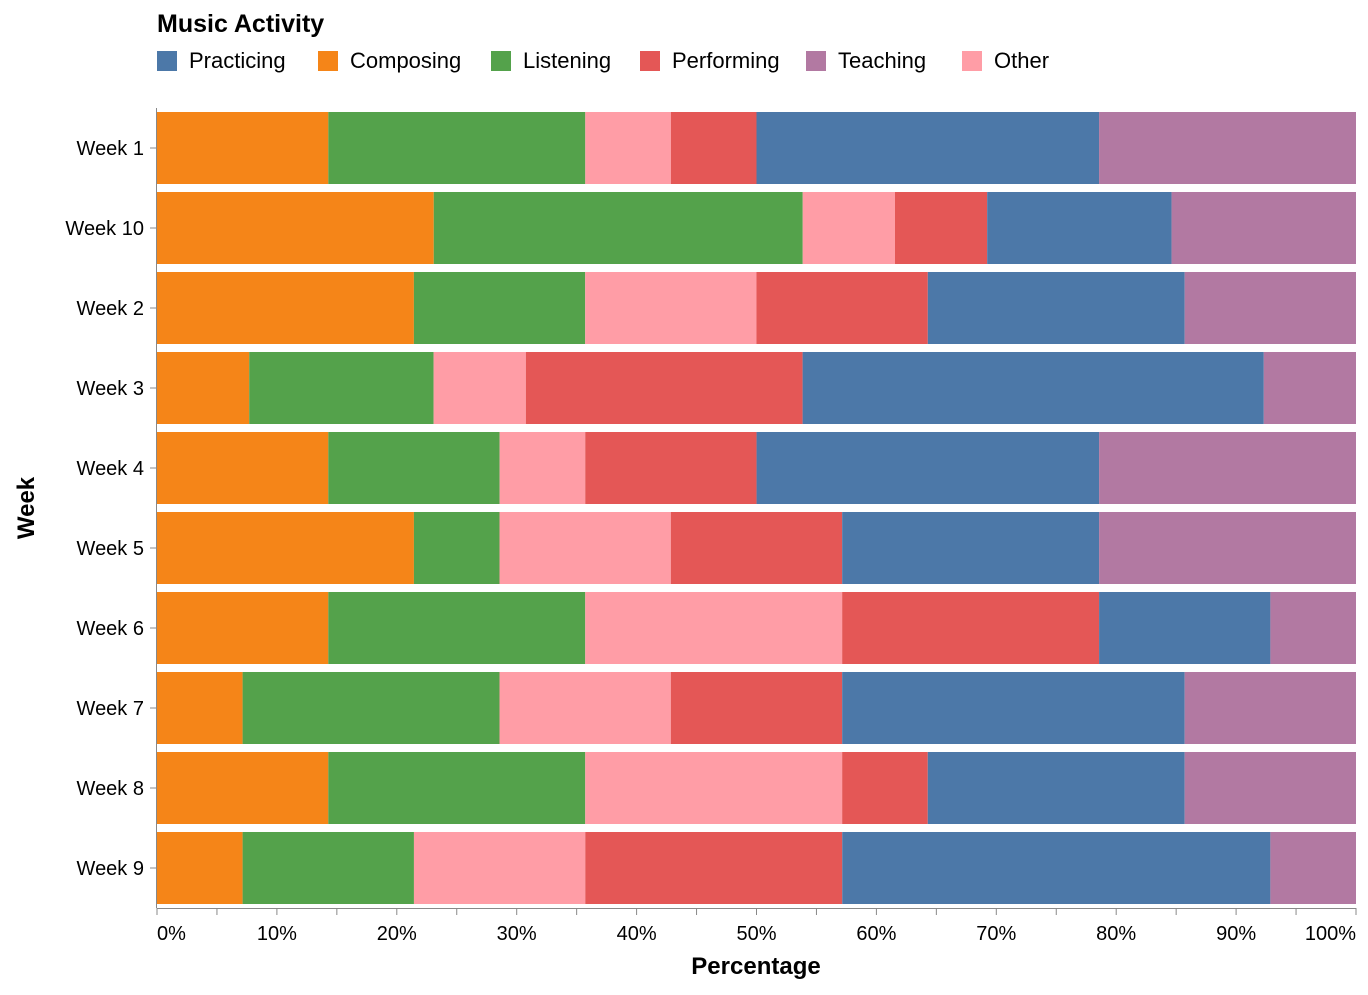  What do you see at coordinates (457, 148) in the screenshot?
I see `bar-week-1-listening` at bounding box center [457, 148].